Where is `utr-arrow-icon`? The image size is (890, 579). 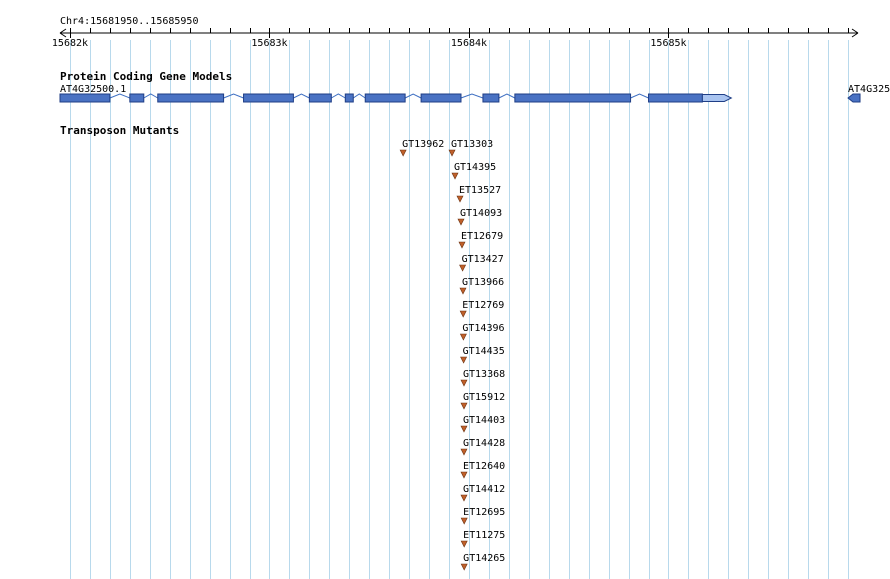
utr-arrow-icon is located at coordinates (717, 98).